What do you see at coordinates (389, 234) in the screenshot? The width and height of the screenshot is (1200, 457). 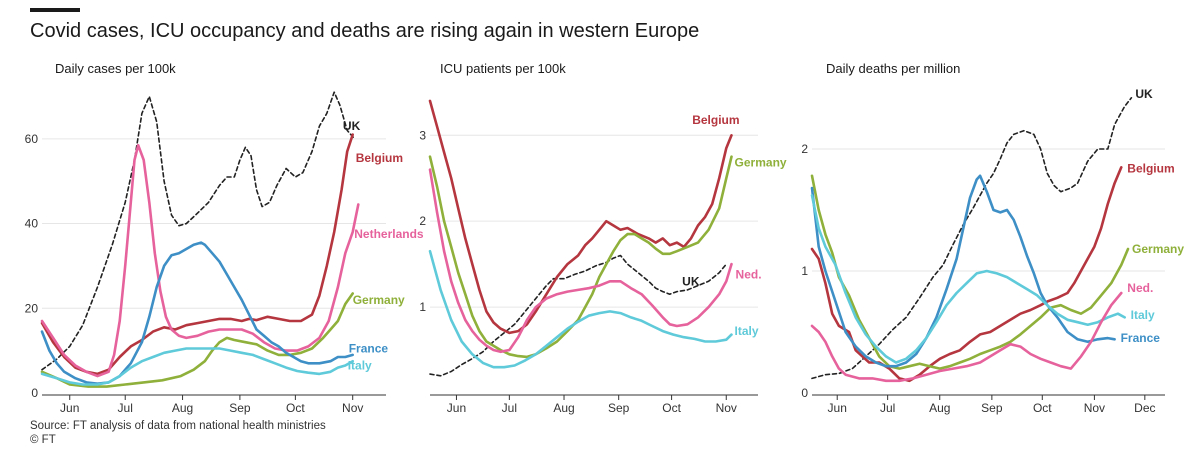 I see `series-label-netherlands: Netherlands` at bounding box center [389, 234].